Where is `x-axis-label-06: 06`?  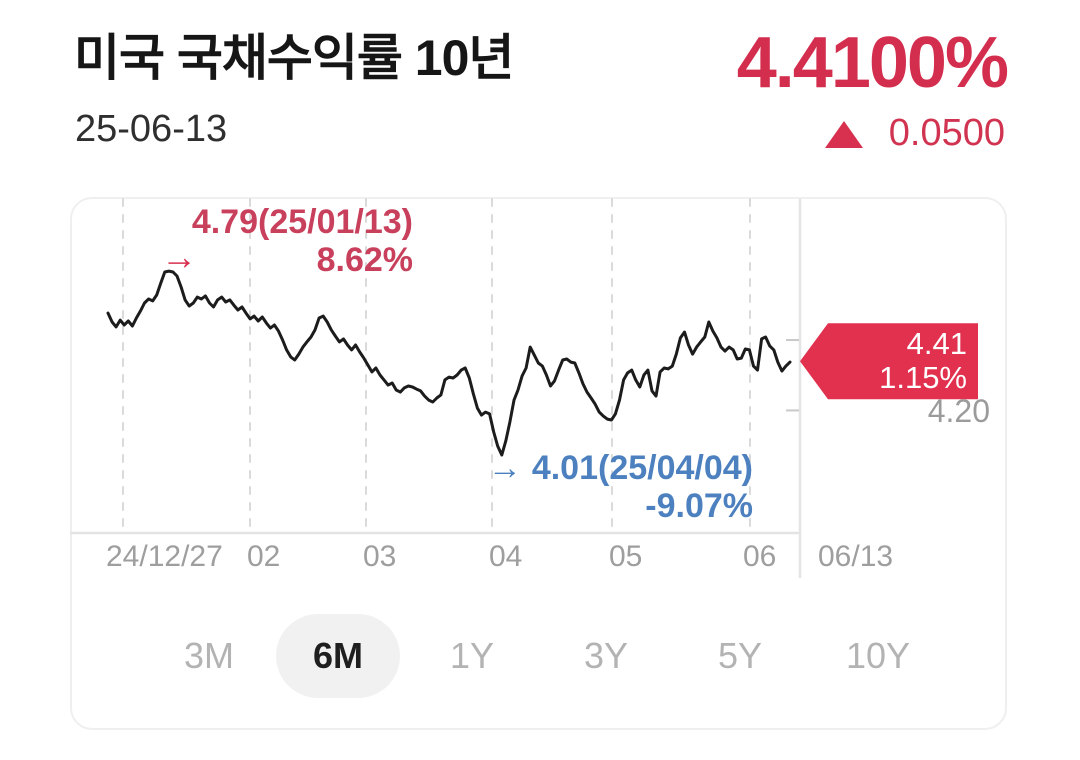 x-axis-label-06: 06 is located at coordinates (760, 556).